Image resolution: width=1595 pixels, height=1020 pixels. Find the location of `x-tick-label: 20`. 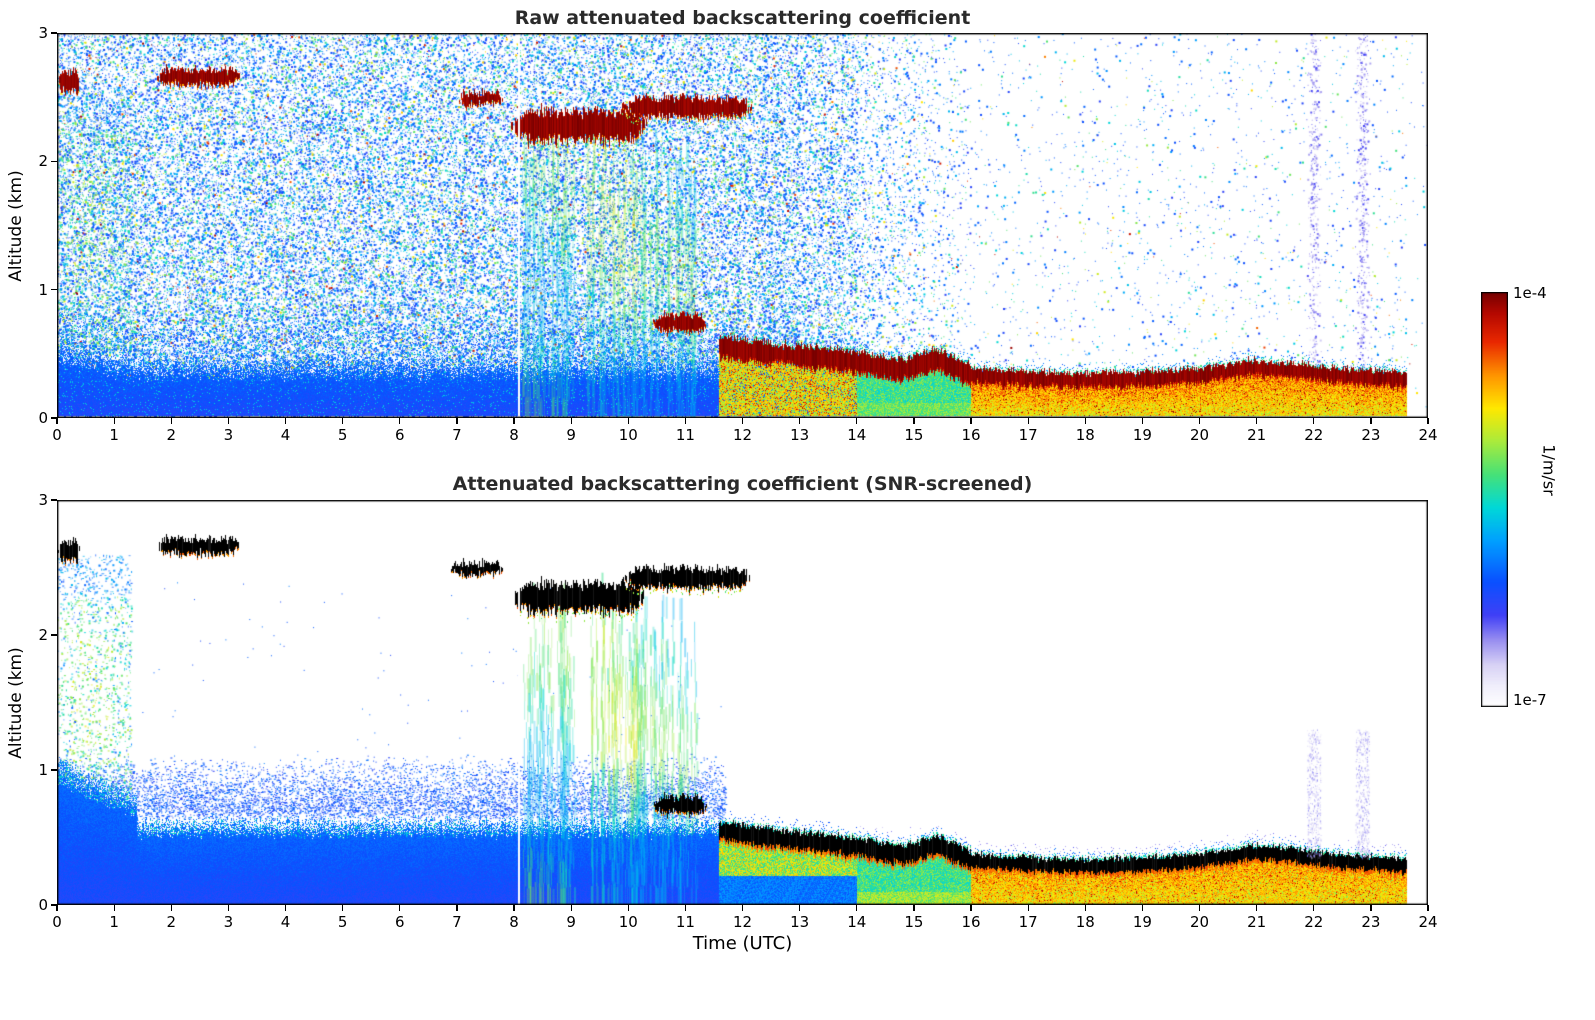

x-tick-label: 20 is located at coordinates (1199, 435).